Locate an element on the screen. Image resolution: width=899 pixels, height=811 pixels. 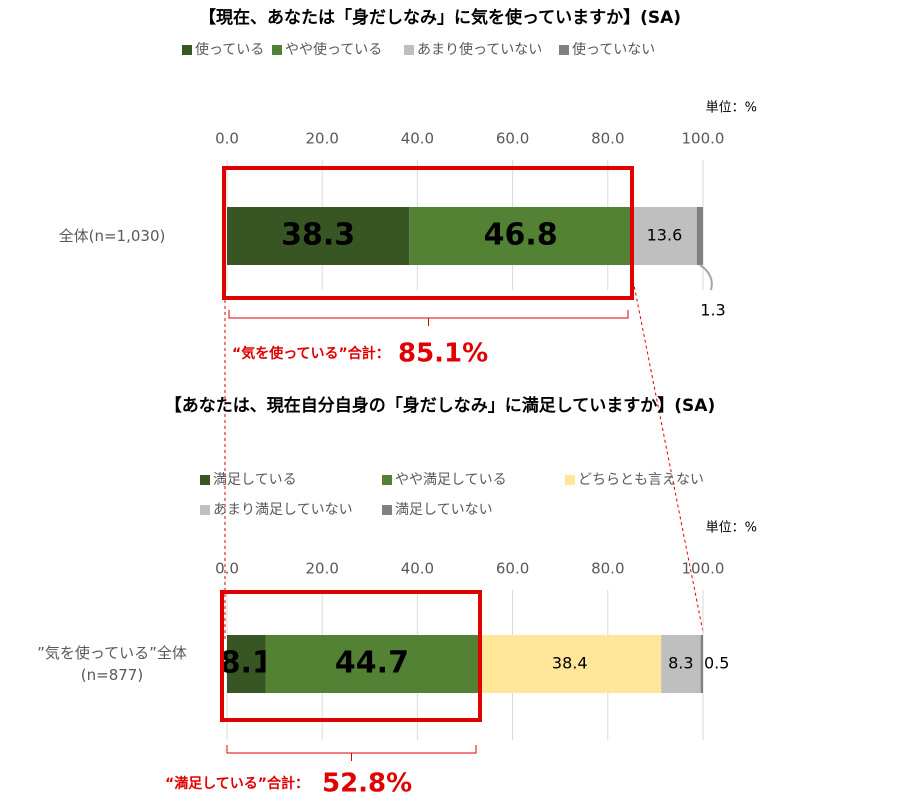
value-label: 8.3 is located at coordinates (680, 663).